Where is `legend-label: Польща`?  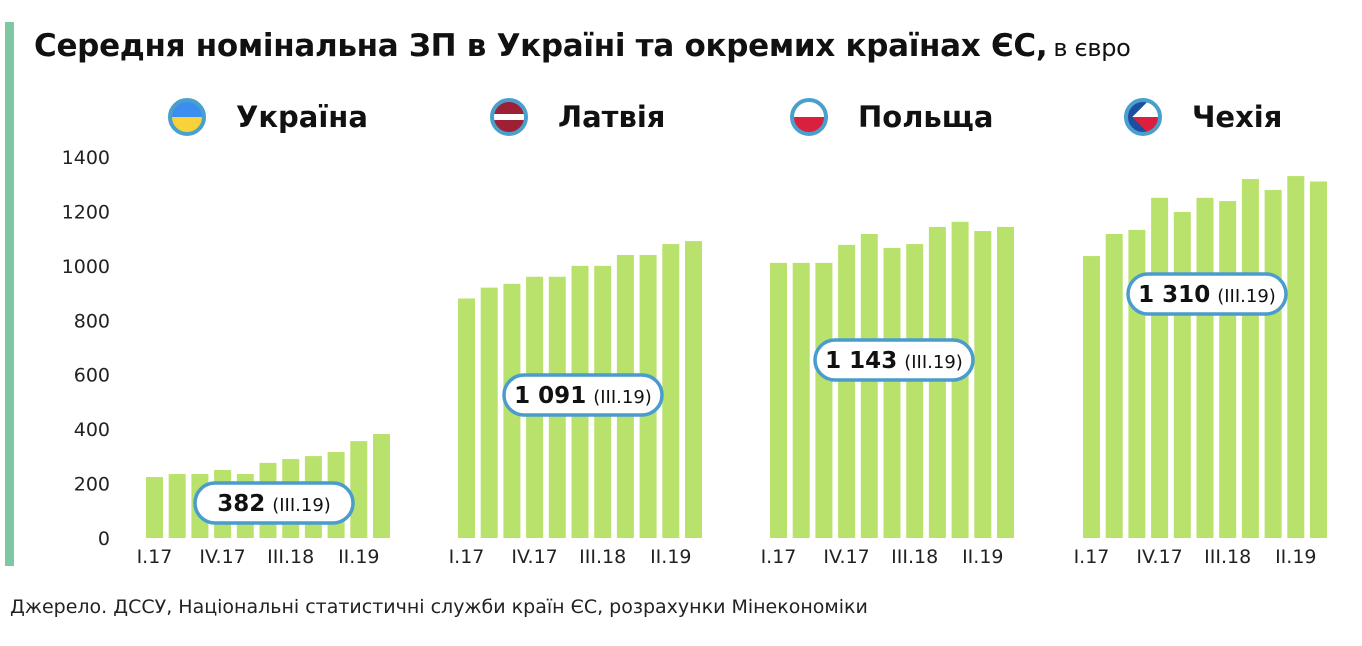
legend-label: Польща is located at coordinates (926, 117).